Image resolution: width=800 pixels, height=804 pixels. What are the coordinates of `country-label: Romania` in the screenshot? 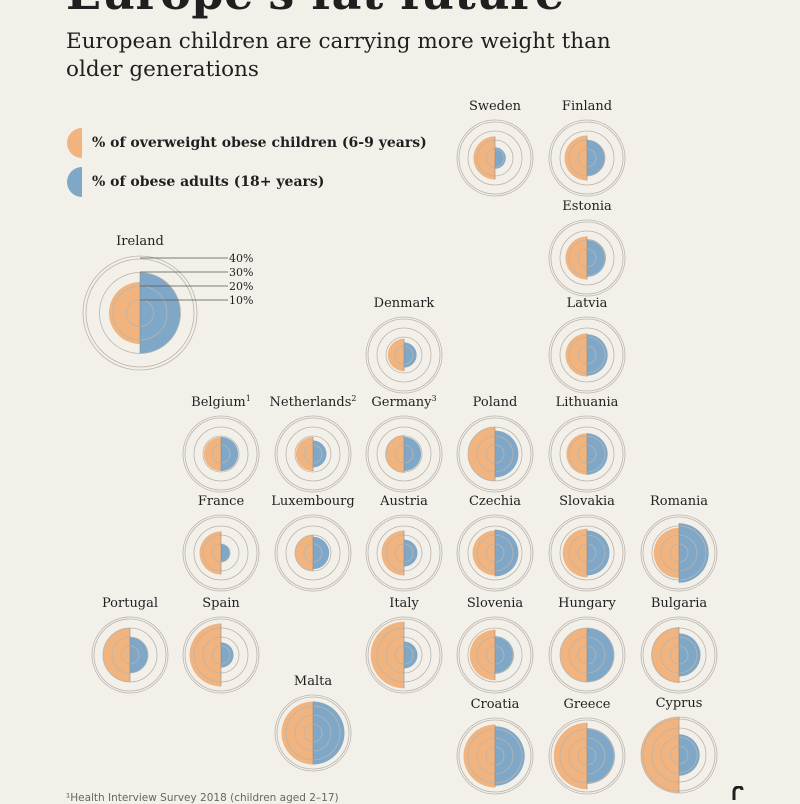 It's located at (679, 501).